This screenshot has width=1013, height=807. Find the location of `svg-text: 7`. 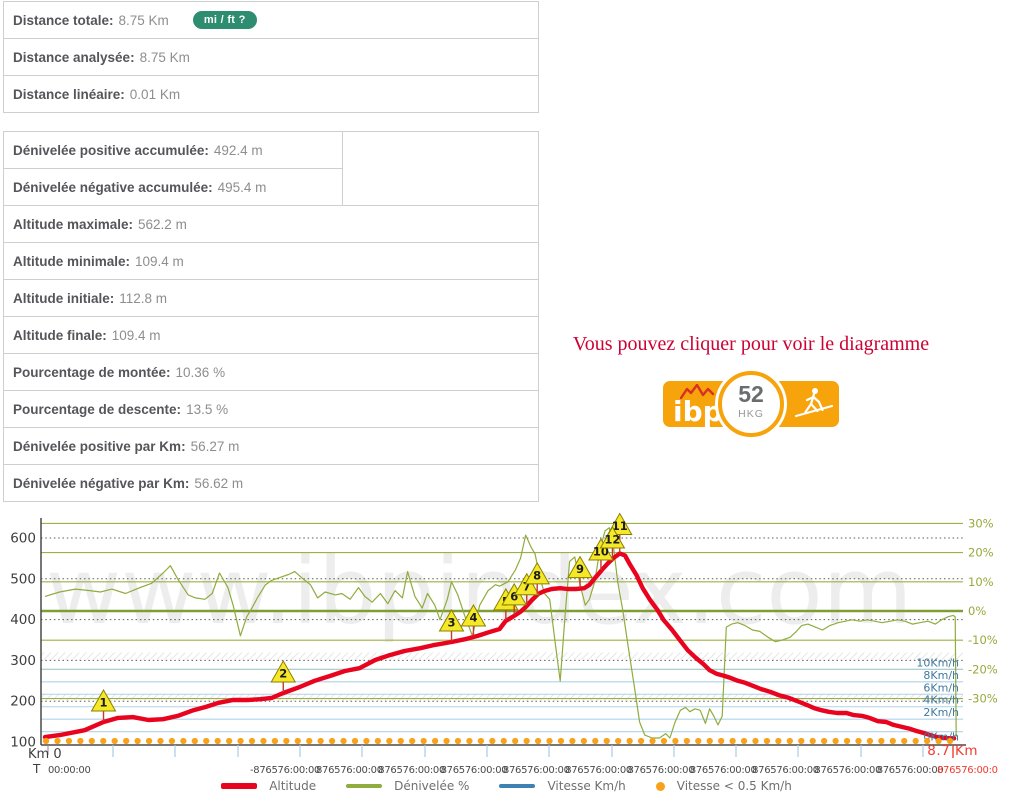

svg-text: 7 is located at coordinates (527, 586).